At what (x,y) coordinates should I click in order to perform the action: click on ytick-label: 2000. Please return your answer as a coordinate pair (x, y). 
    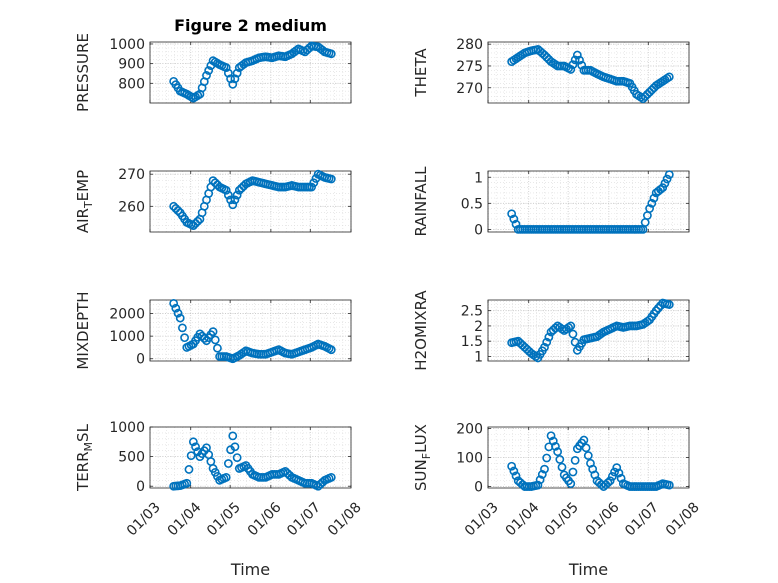
    Looking at the image, I should click on (127, 315).